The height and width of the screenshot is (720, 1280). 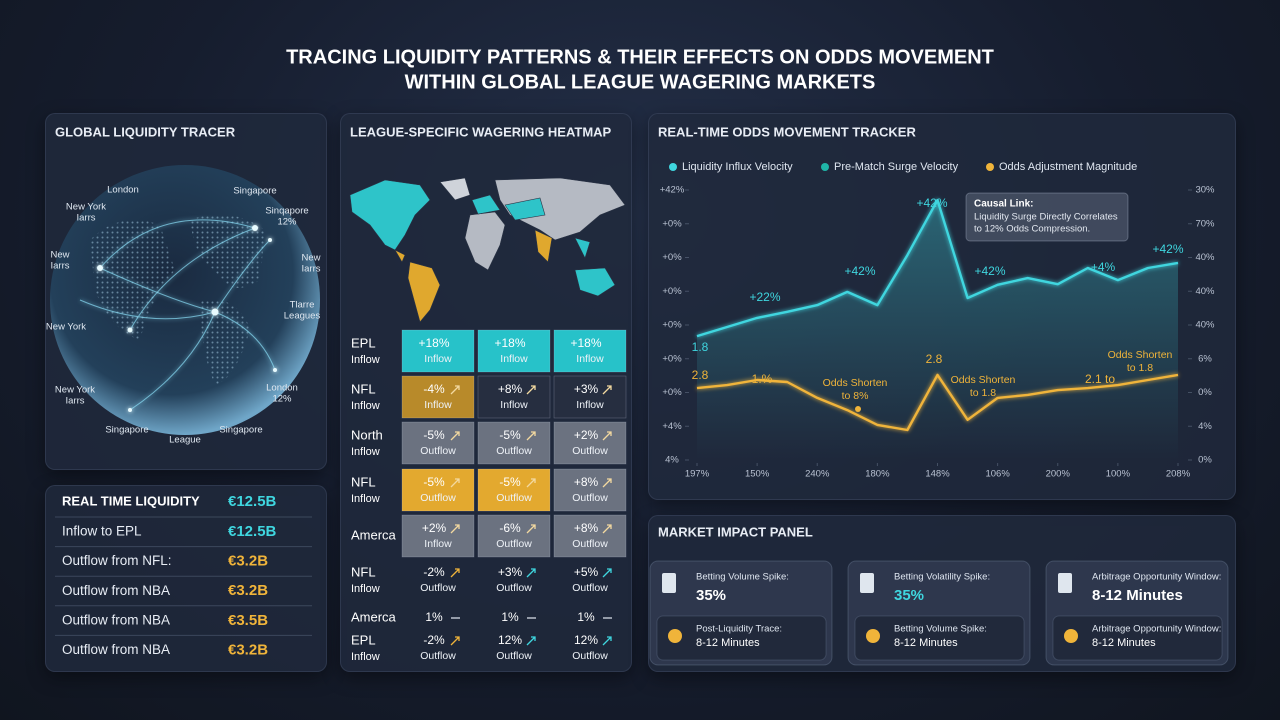 What do you see at coordinates (1032, 229) in the screenshot?
I see `callout-text: to 12% Odds Compression.` at bounding box center [1032, 229].